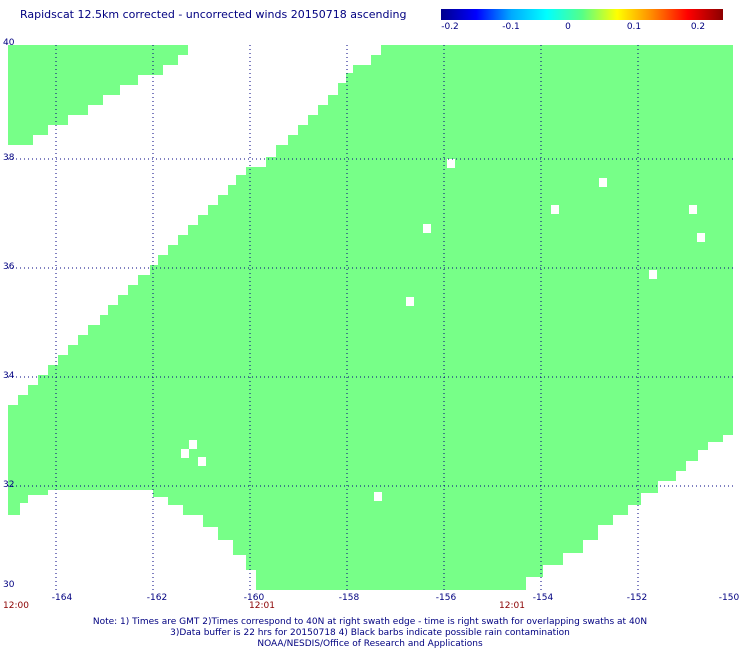 The image size is (740, 650). Describe the element at coordinates (9, 43) in the screenshot. I see `lat-label: 40` at that location.